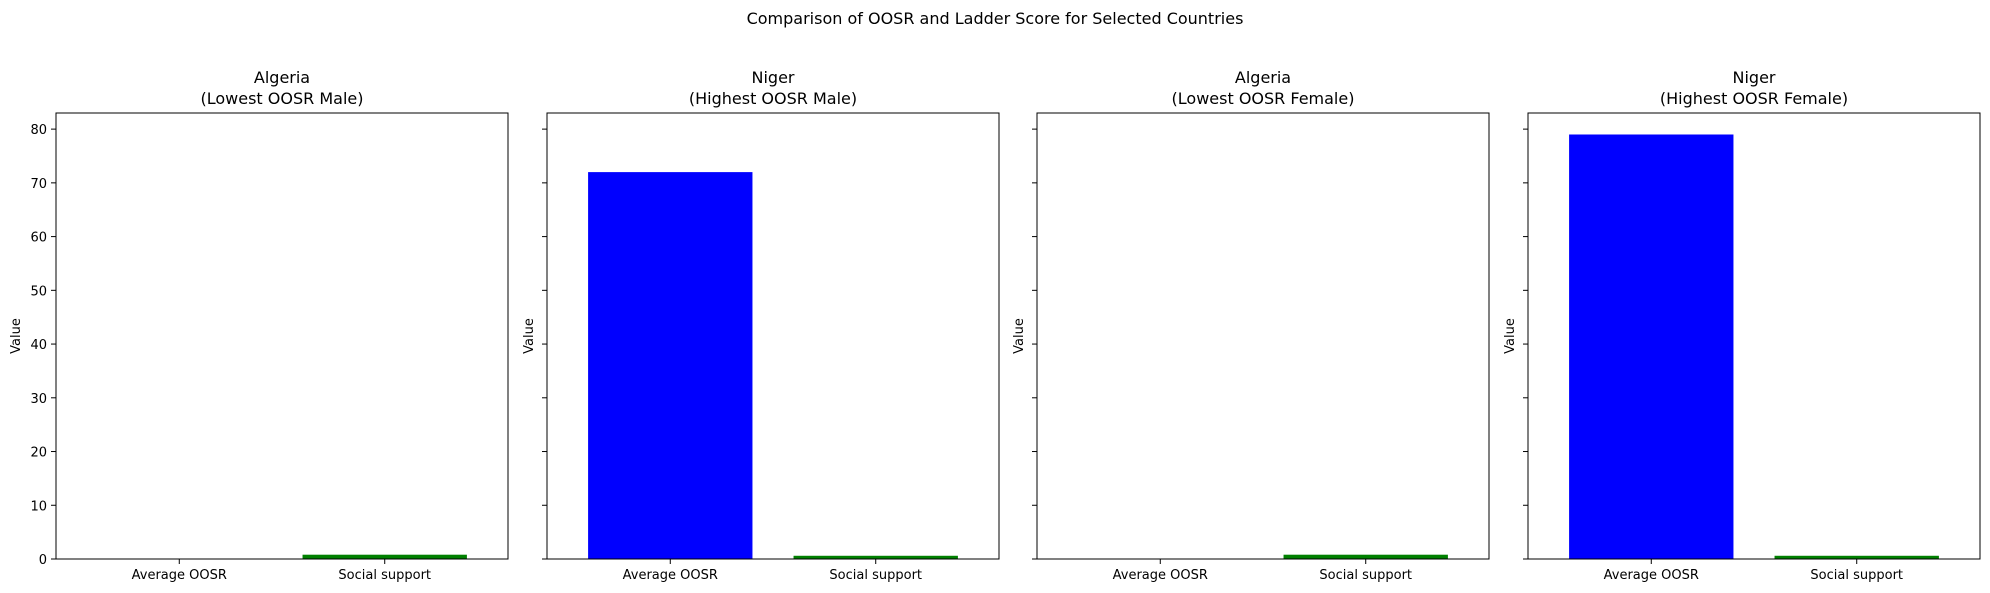  Describe the element at coordinates (773, 98) in the screenshot. I see `panel-title-subtitle: (Highest OOSR Male)` at that location.